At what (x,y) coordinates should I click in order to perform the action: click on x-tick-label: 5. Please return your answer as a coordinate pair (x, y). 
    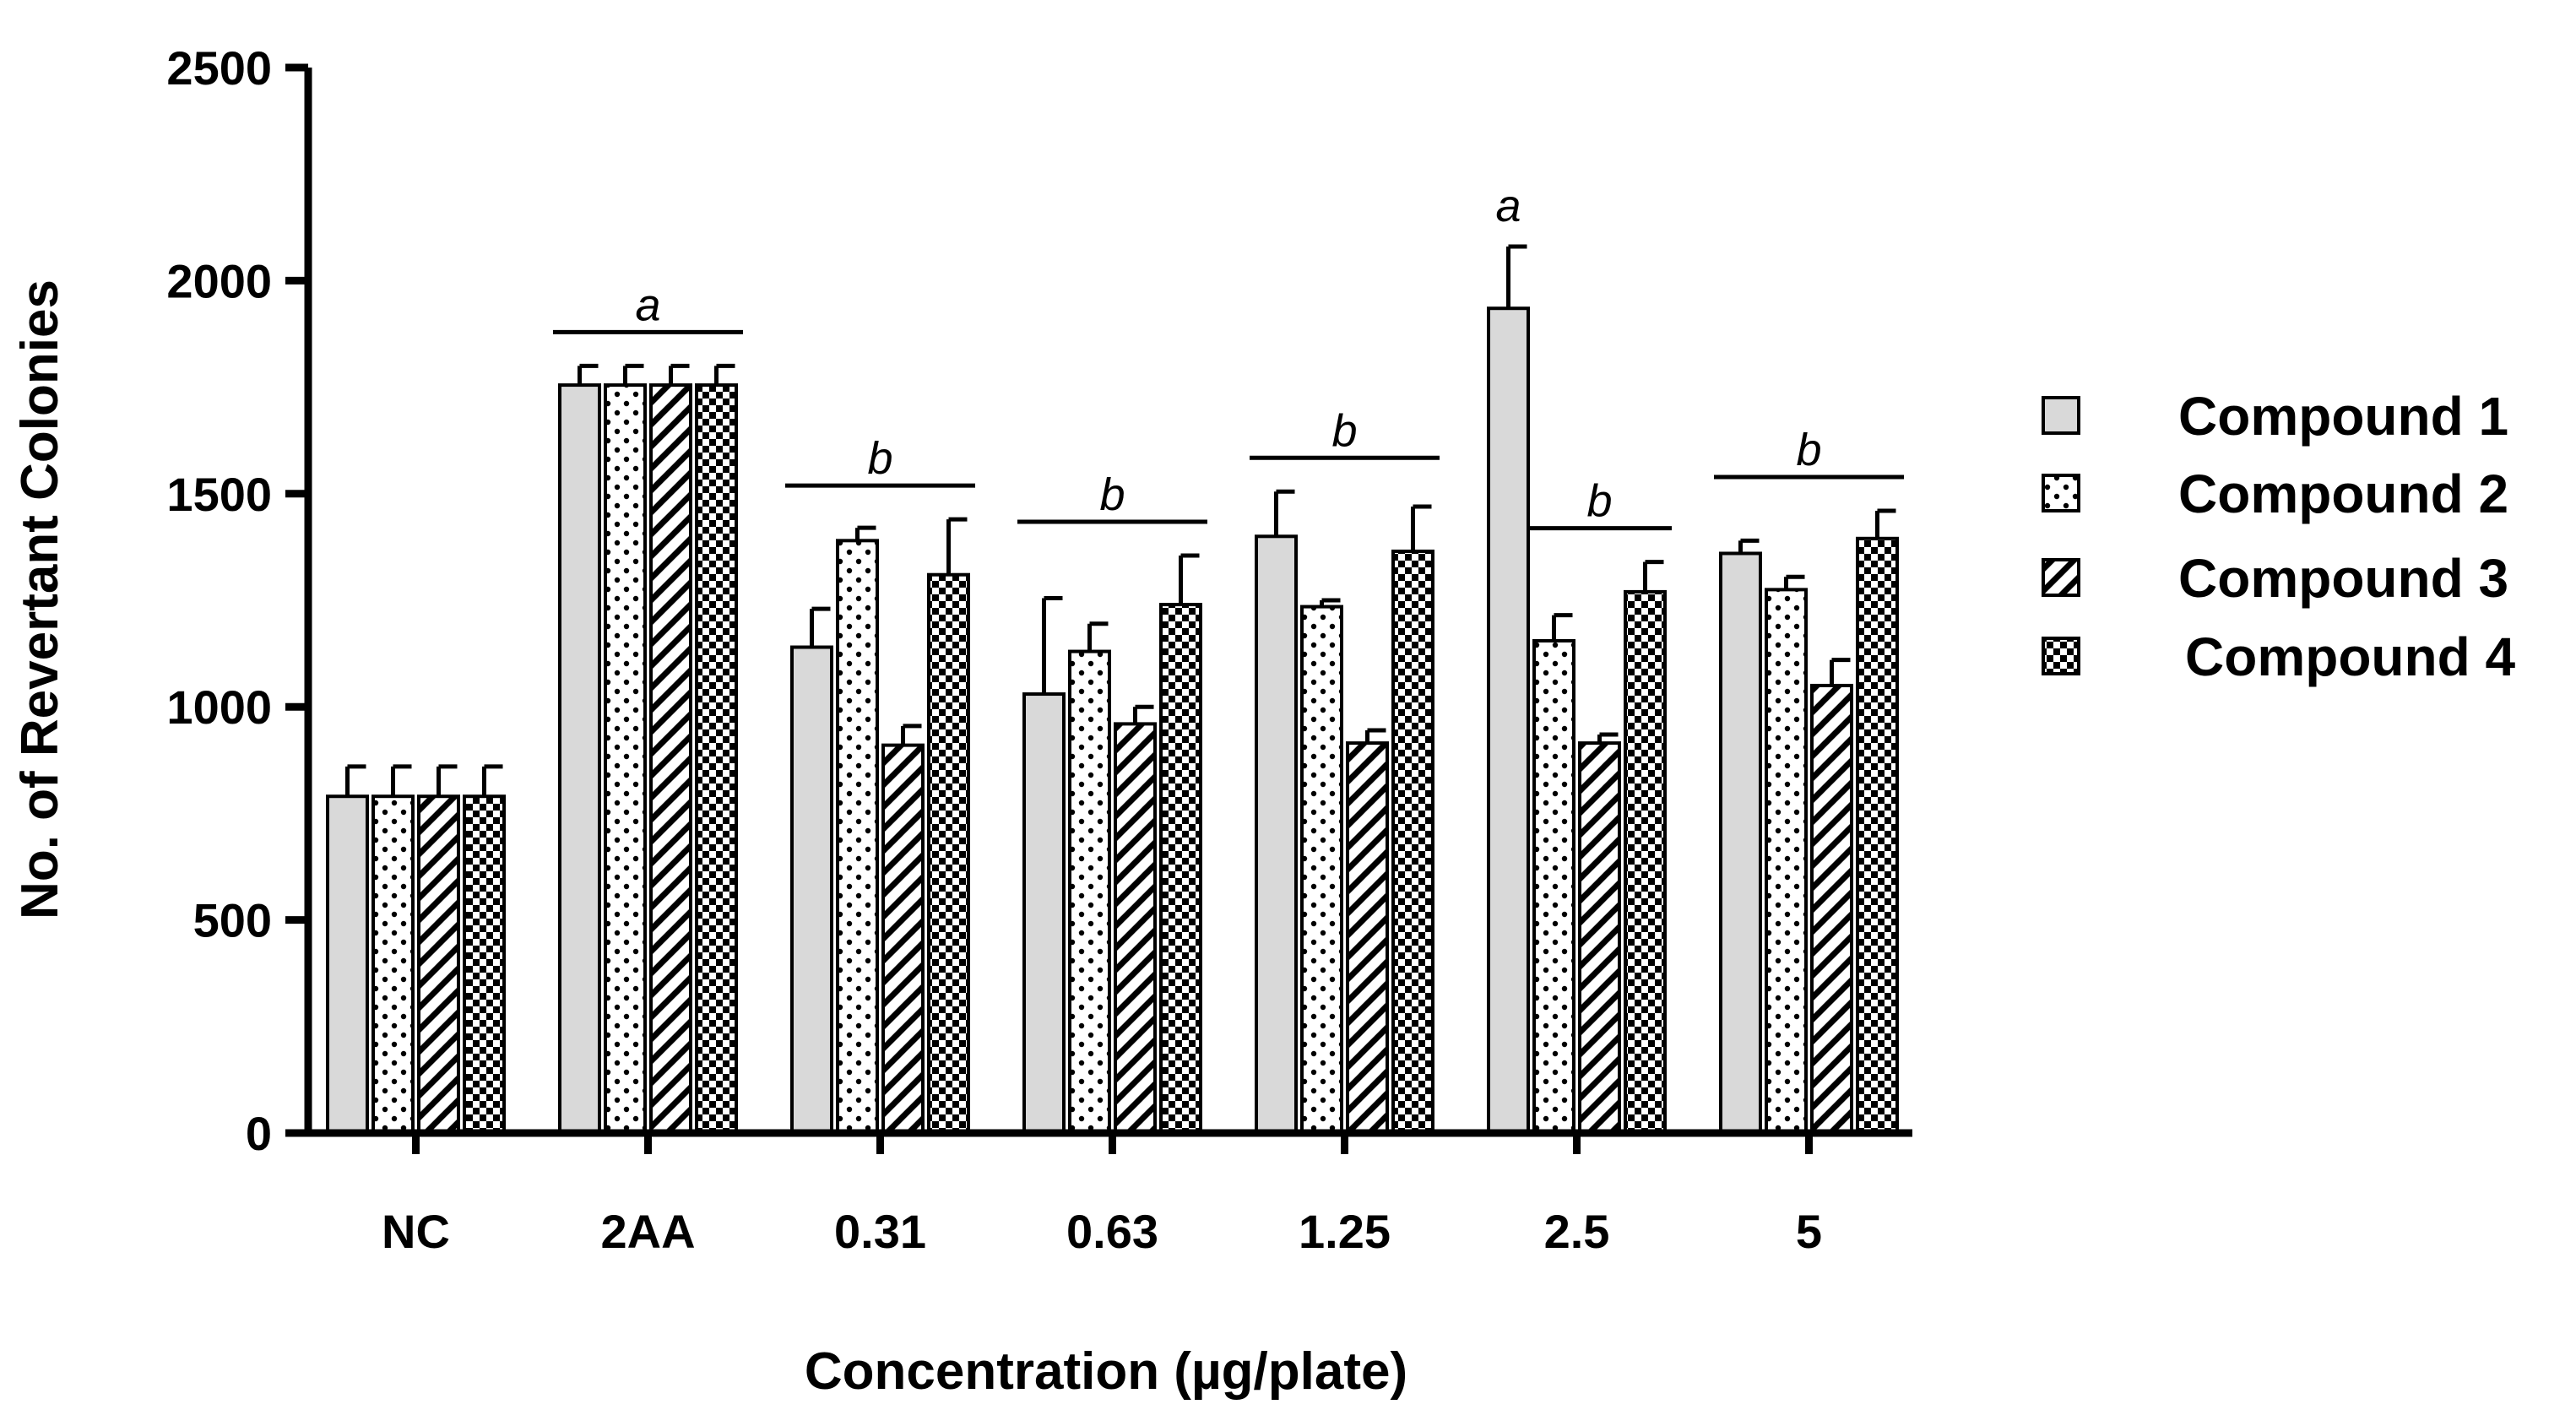
    Looking at the image, I should click on (1809, 1231).